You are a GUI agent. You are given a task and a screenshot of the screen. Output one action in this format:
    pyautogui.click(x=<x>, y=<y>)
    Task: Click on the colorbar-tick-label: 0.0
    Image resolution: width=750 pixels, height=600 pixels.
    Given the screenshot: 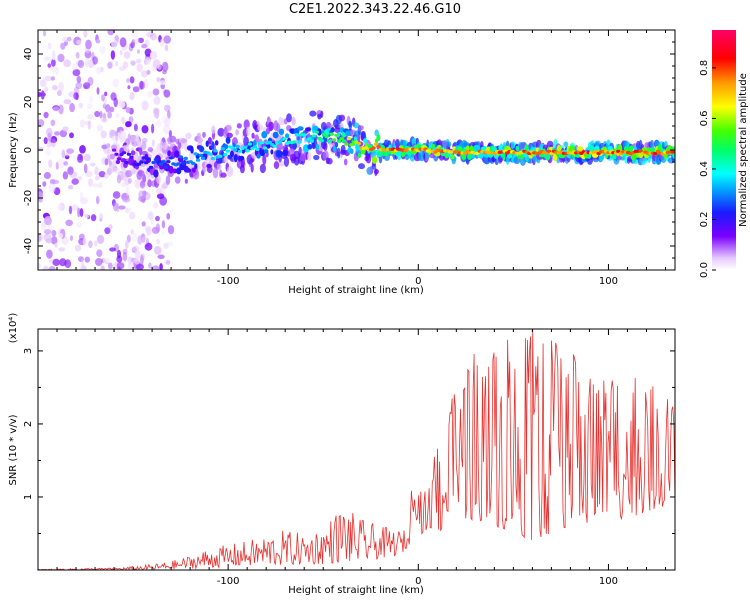 What is the action you would take?
    pyautogui.click(x=704, y=270)
    